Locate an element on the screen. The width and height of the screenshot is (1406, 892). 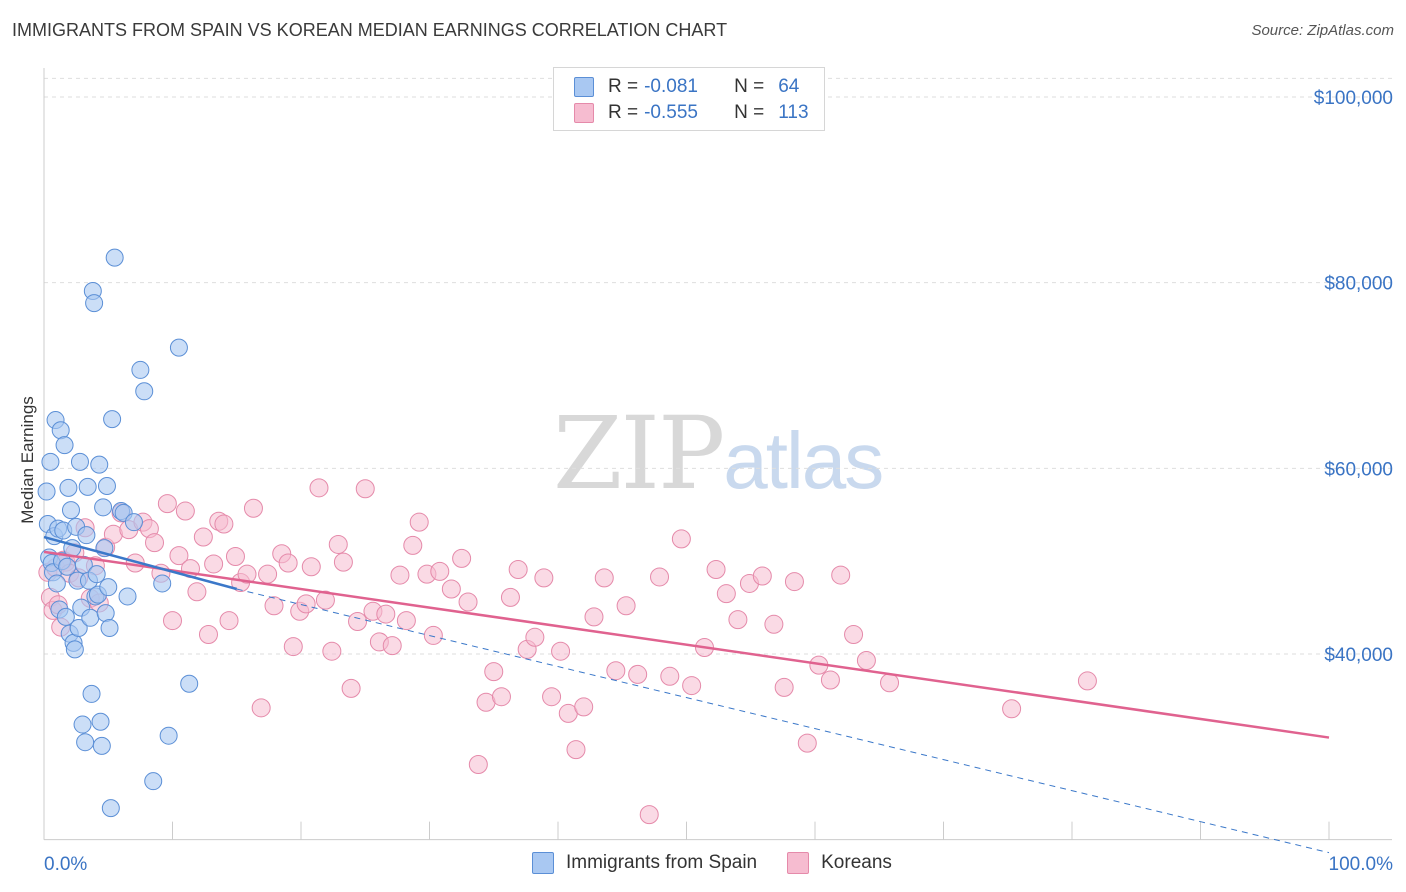
r-label: R = is located at coordinates (623, 112).